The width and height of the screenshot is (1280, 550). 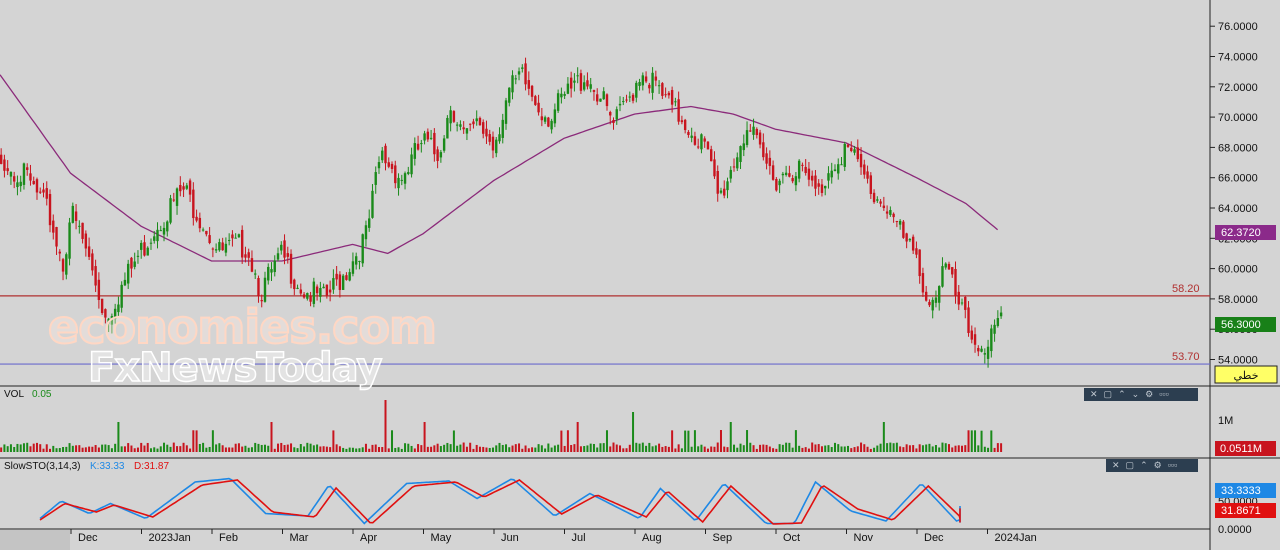 What do you see at coordinates (441, 538) in the screenshot?
I see `time-axis-label: May` at bounding box center [441, 538].